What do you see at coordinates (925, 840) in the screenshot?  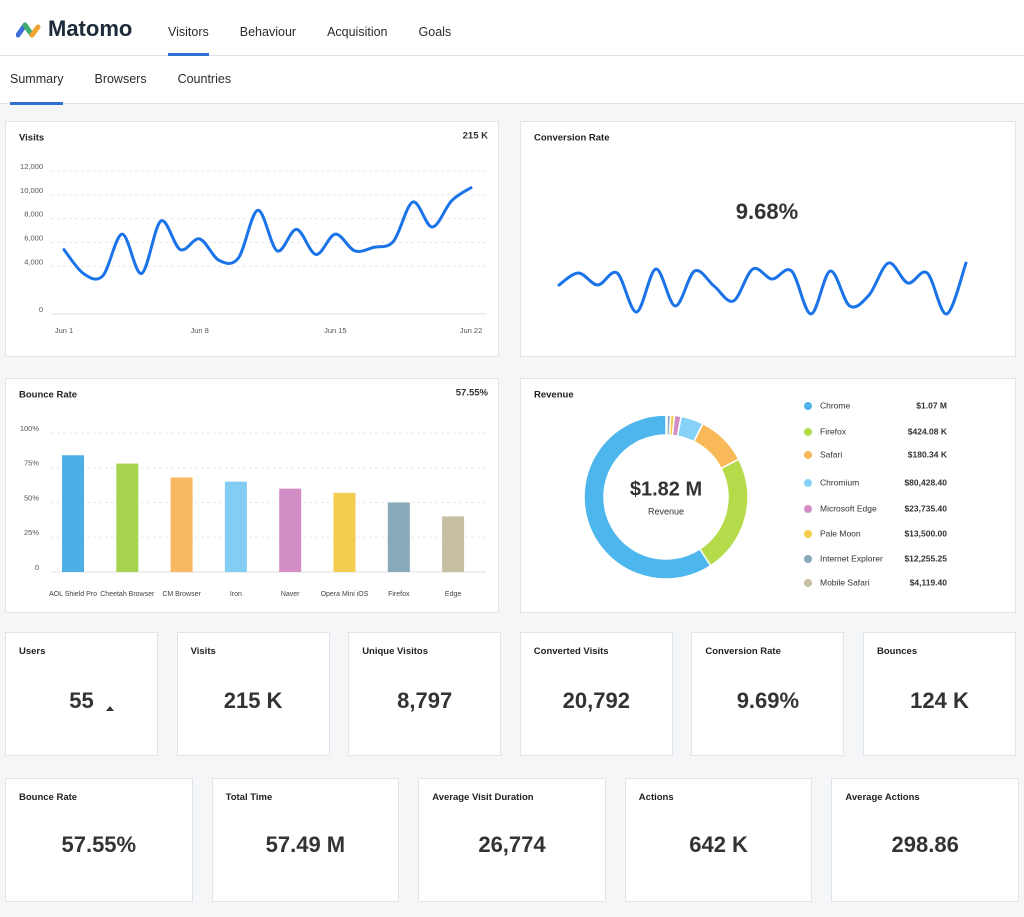 I see `kpi-card: Average Actions 298.86` at bounding box center [925, 840].